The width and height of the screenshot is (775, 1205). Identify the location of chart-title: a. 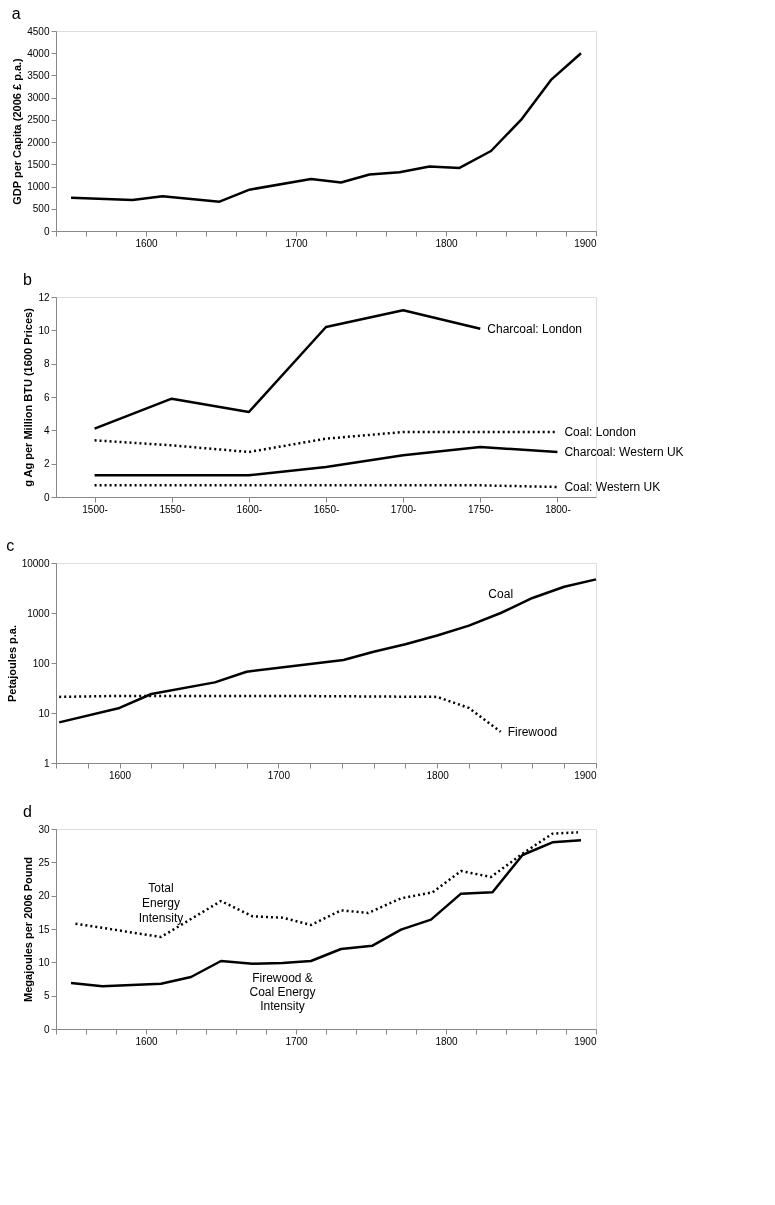
(16, 13).